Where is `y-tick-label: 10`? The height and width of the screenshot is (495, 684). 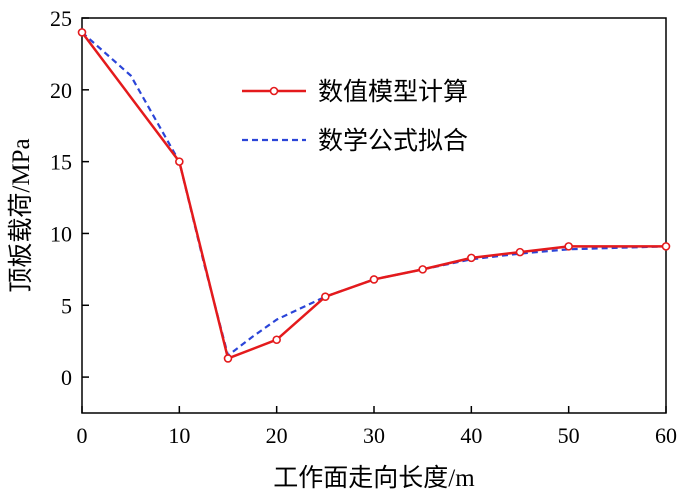 y-tick-label: 10 is located at coordinates (61, 233).